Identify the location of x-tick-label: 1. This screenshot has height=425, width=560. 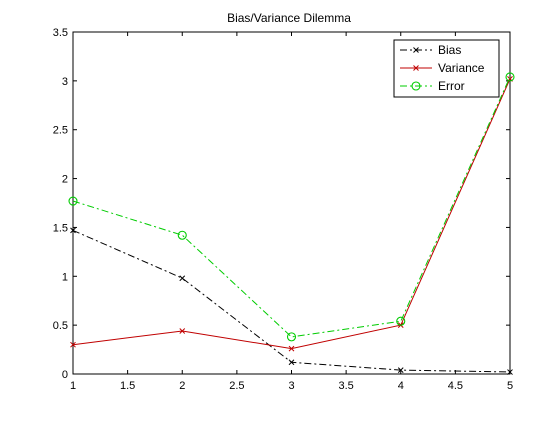
(73, 386).